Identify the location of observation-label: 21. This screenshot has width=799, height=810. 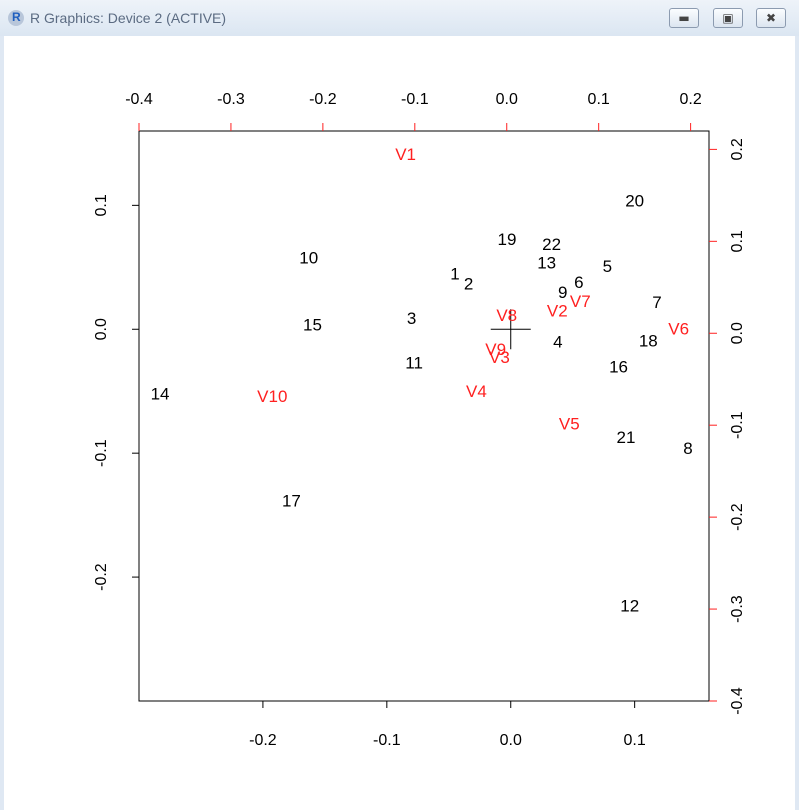
(626, 437).